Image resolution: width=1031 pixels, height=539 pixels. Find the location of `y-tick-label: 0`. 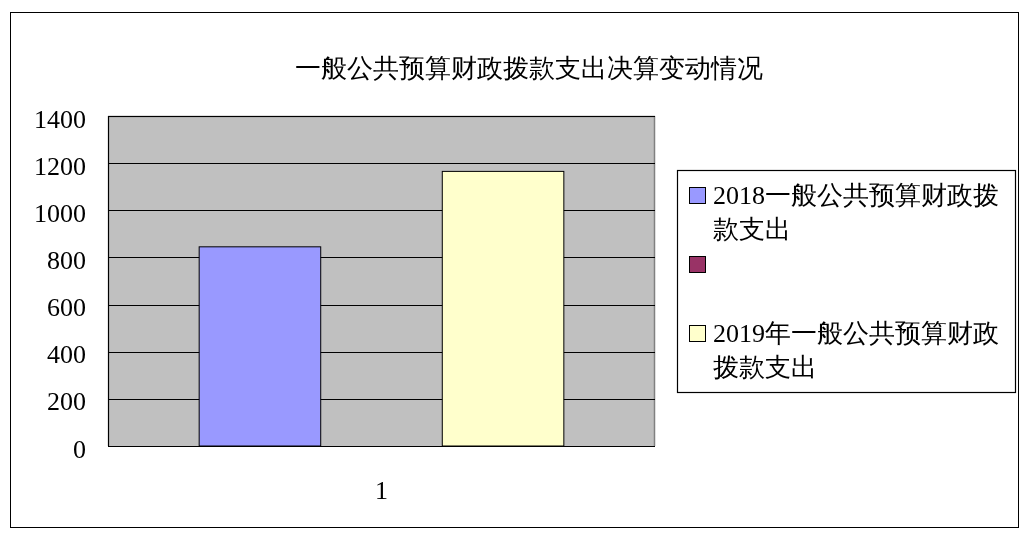

y-tick-label: 0 is located at coordinates (79, 449).